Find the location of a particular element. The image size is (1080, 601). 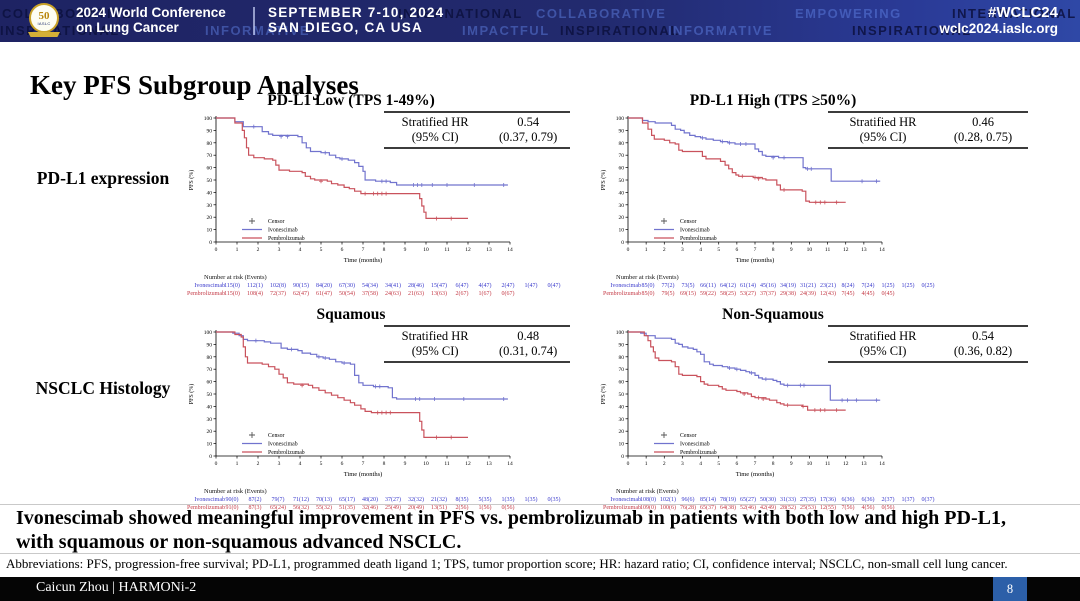

risk-value: 37(37) is located at coordinates (768, 293).